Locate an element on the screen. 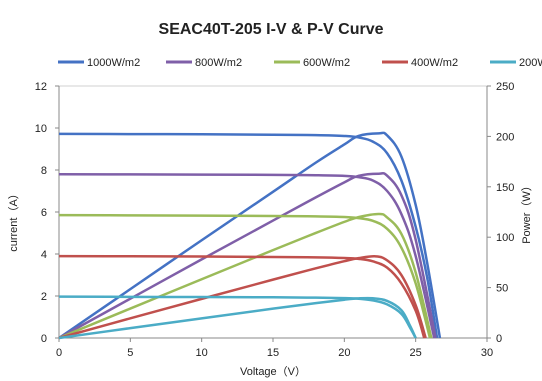  x-tick-label: 25 is located at coordinates (416, 353).